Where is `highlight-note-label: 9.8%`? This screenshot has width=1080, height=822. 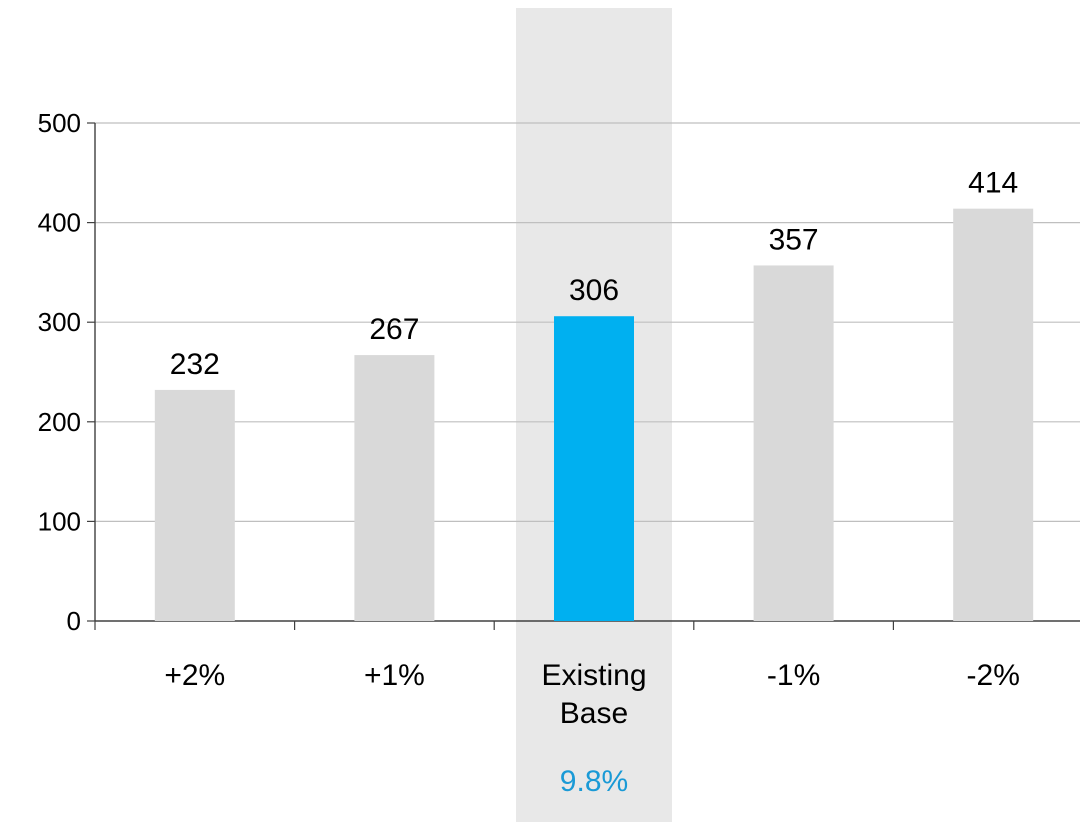 highlight-note-label: 9.8% is located at coordinates (594, 781).